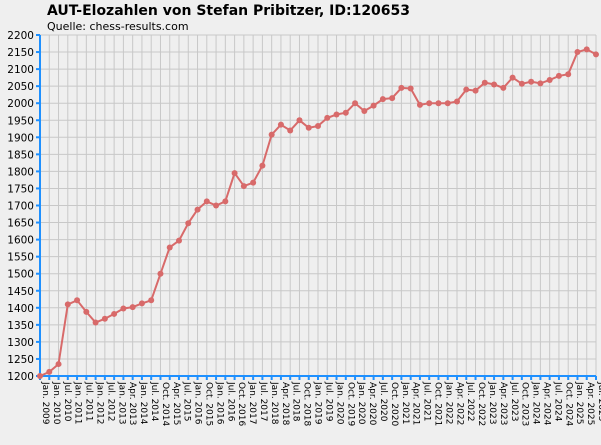 The height and width of the screenshot is (445, 601). Describe the element at coordinates (590, 403) in the screenshot. I see `x-tick-label: Apr. 2025` at that location.